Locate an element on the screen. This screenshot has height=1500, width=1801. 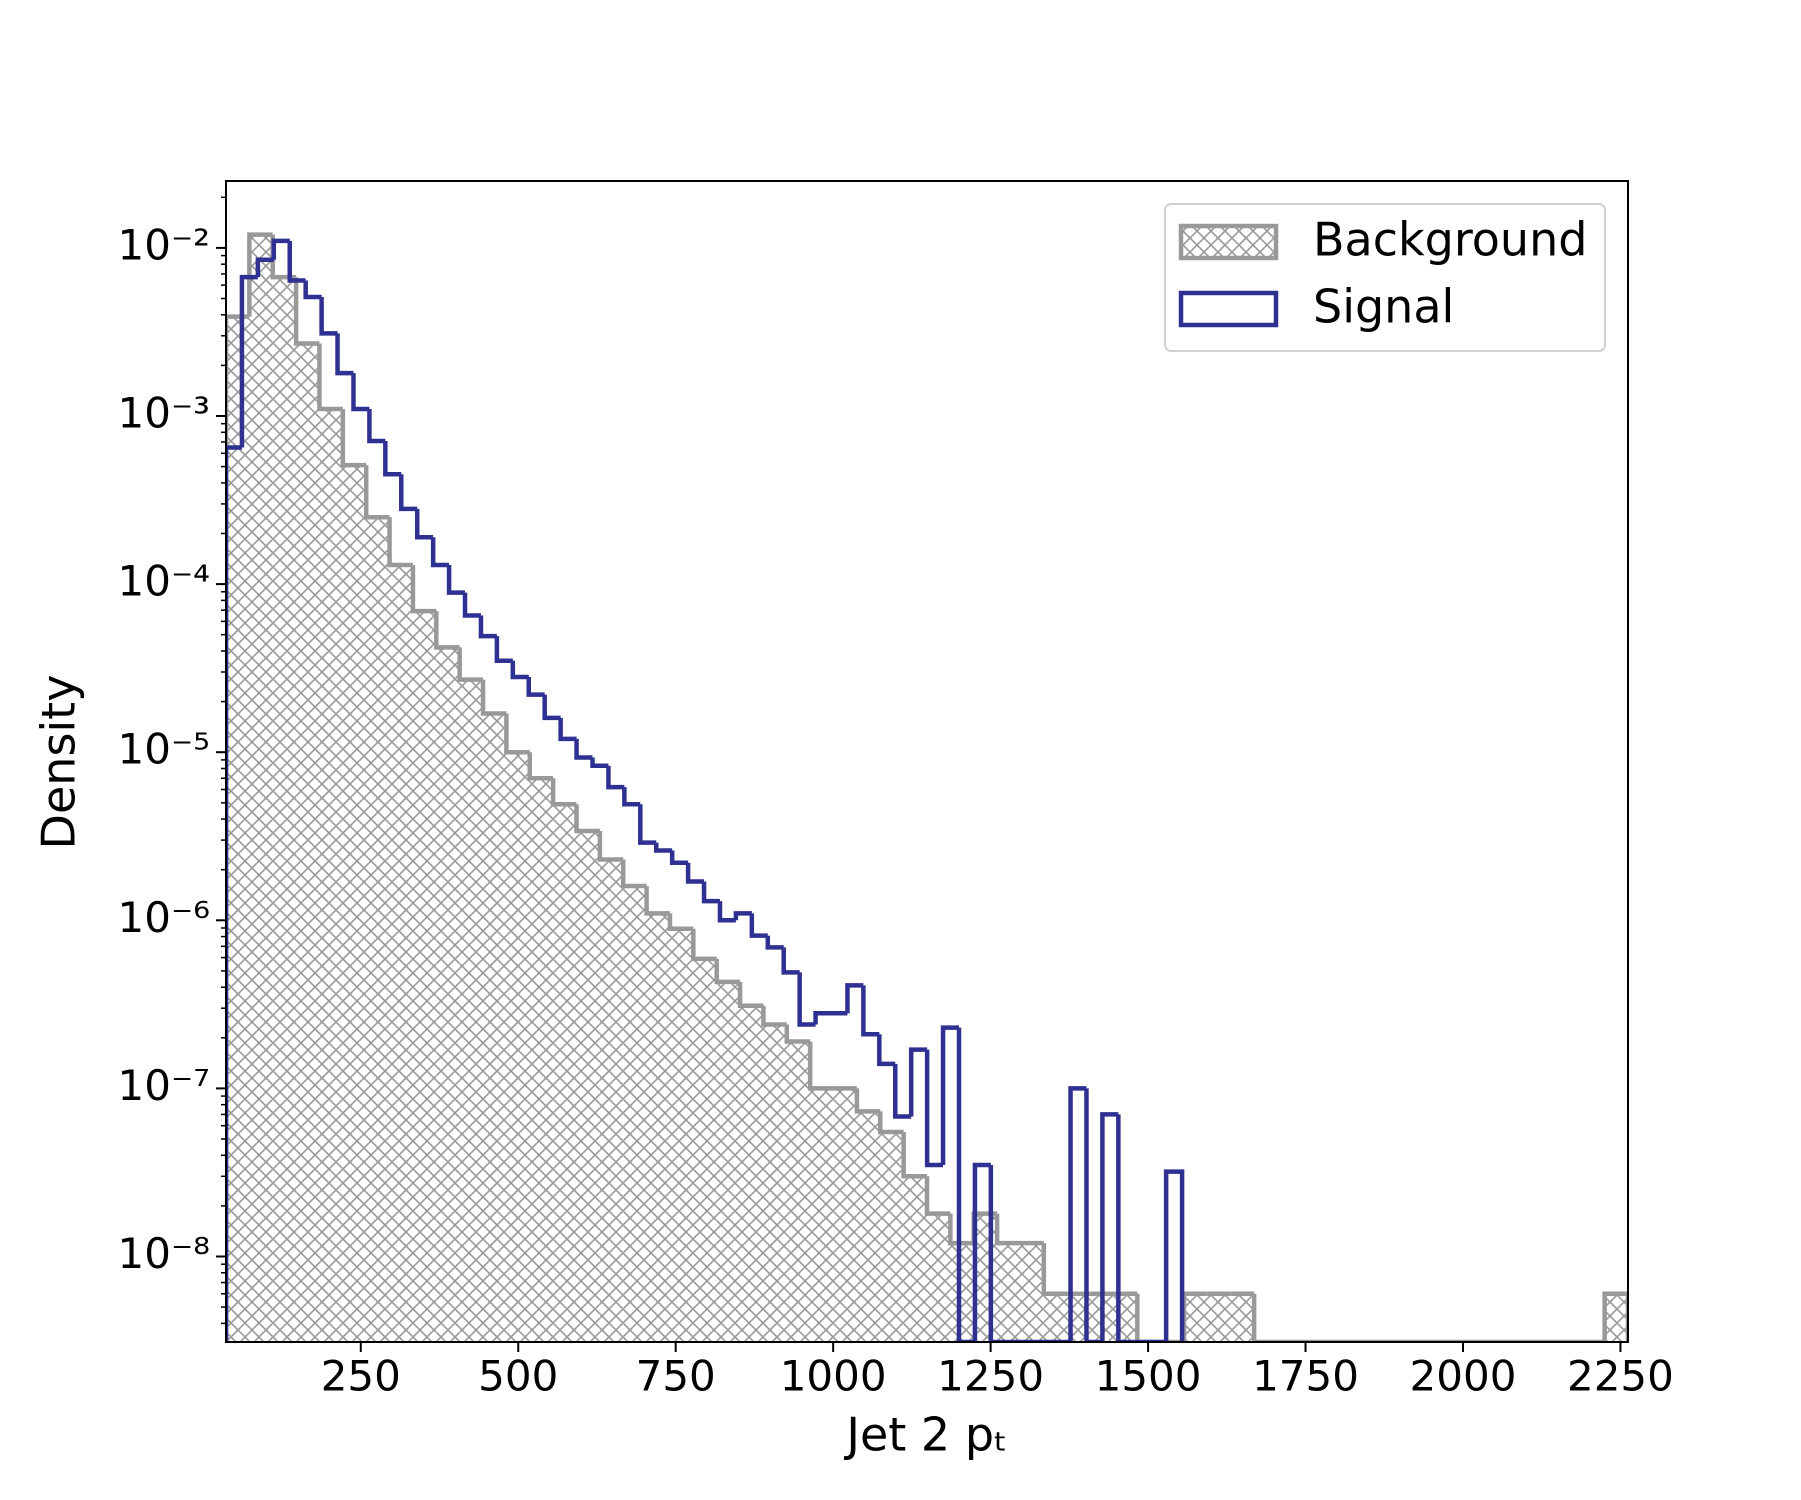
x-tick-label: 1500 is located at coordinates (1148, 1376).